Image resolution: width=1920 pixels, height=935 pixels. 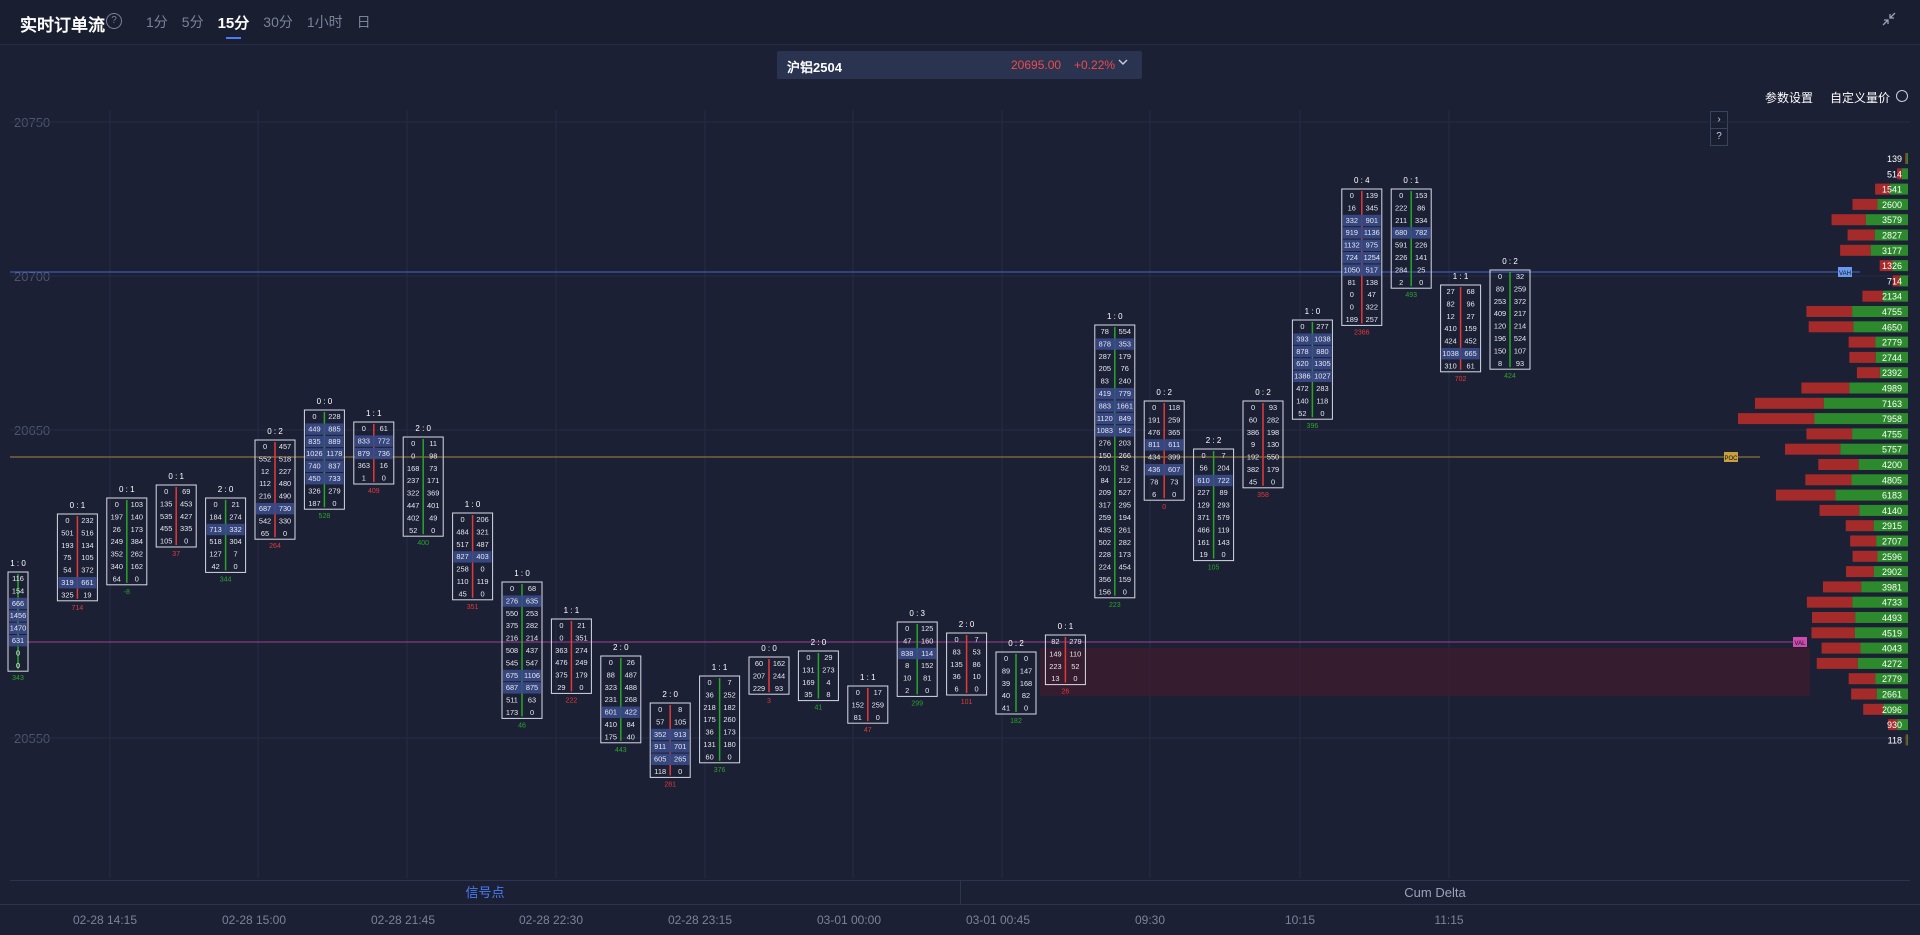 What do you see at coordinates (1801, 644) in the screenshot?
I see `profile-marker-label: VAL` at bounding box center [1801, 644].